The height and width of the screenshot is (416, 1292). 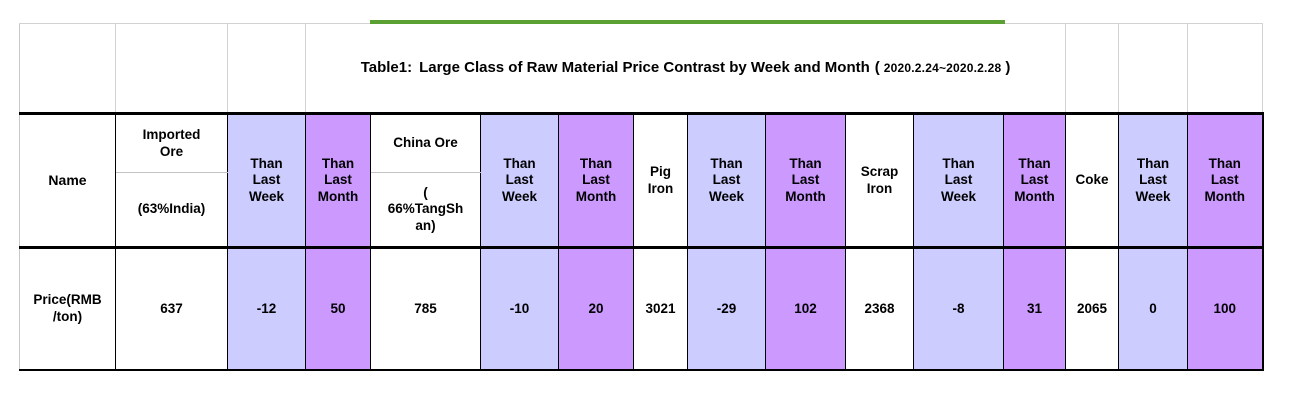 What do you see at coordinates (386, 67) in the screenshot?
I see `title-prefix: Table1:` at bounding box center [386, 67].